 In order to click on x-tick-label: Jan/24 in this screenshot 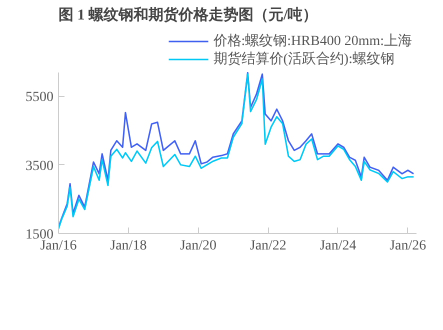, I will do `click(338, 246)`.